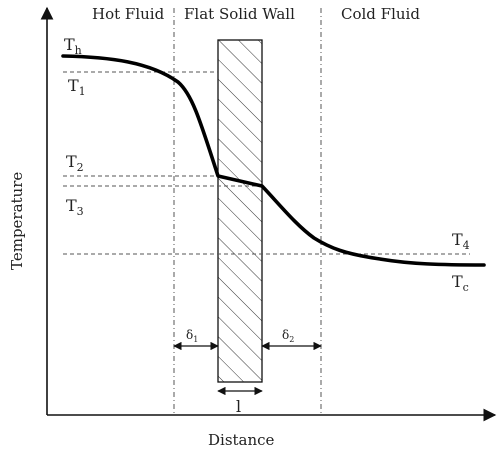  What do you see at coordinates (239, 14) in the screenshot?
I see `wall-label: Flat Solid Wall` at bounding box center [239, 14].